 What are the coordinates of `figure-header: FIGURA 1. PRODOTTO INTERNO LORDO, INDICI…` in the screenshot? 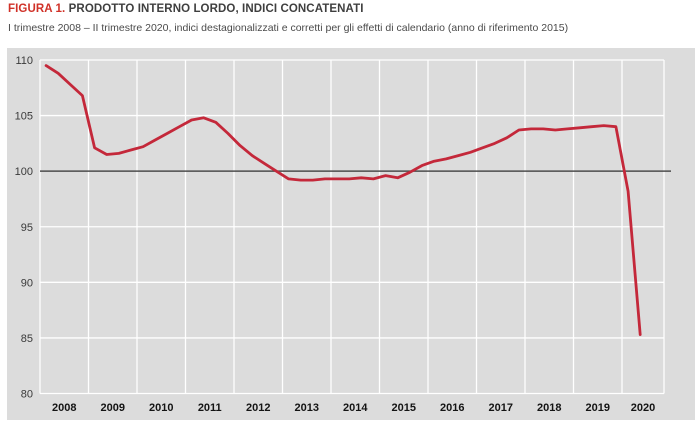 It's located at (351, 18).